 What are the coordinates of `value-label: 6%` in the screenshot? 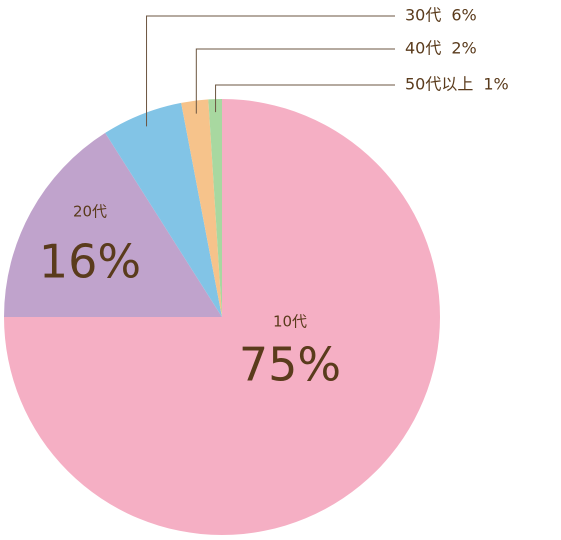 It's located at (463, 15).